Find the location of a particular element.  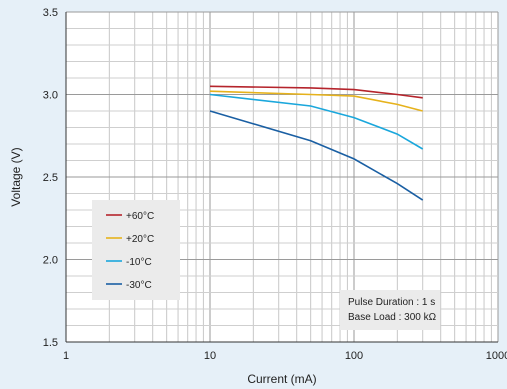

legend-entry: +60°C is located at coordinates (140, 216).